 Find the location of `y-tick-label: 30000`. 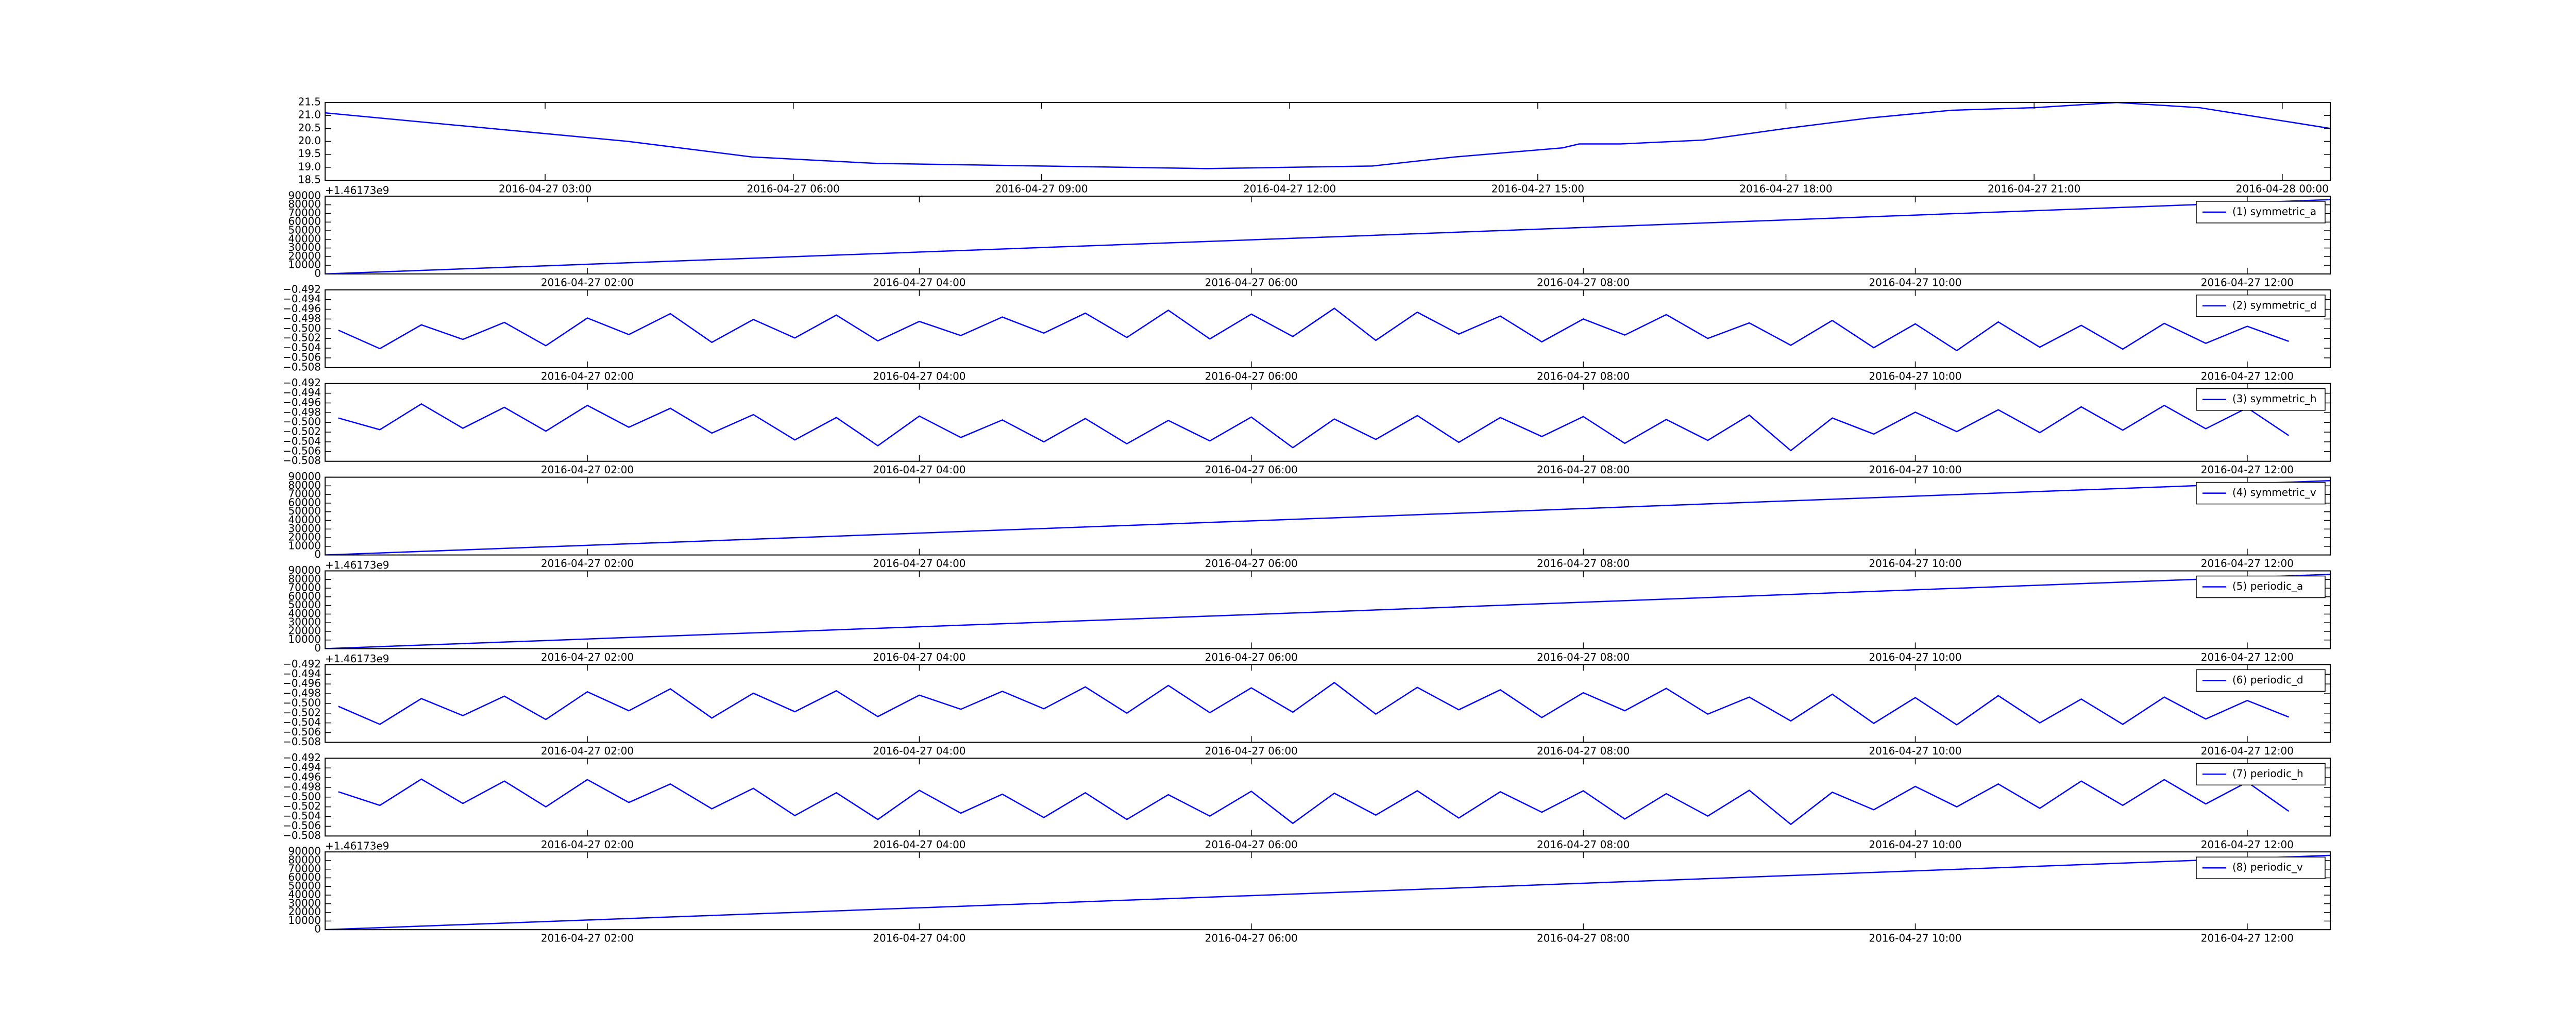

y-tick-label: 30000 is located at coordinates (305, 622).